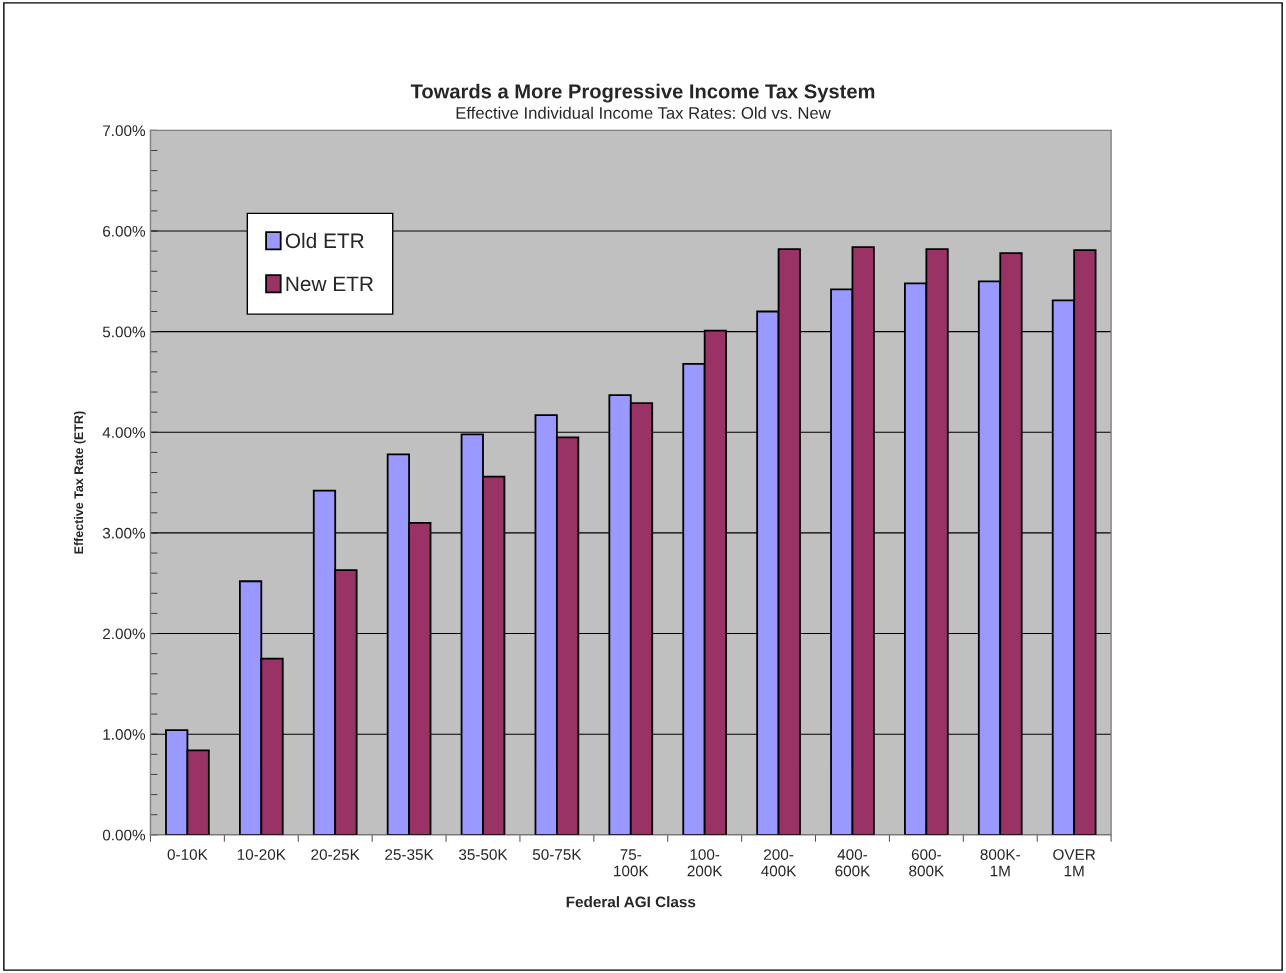  I want to click on y-tick-label: 4.00%, so click(124, 432).